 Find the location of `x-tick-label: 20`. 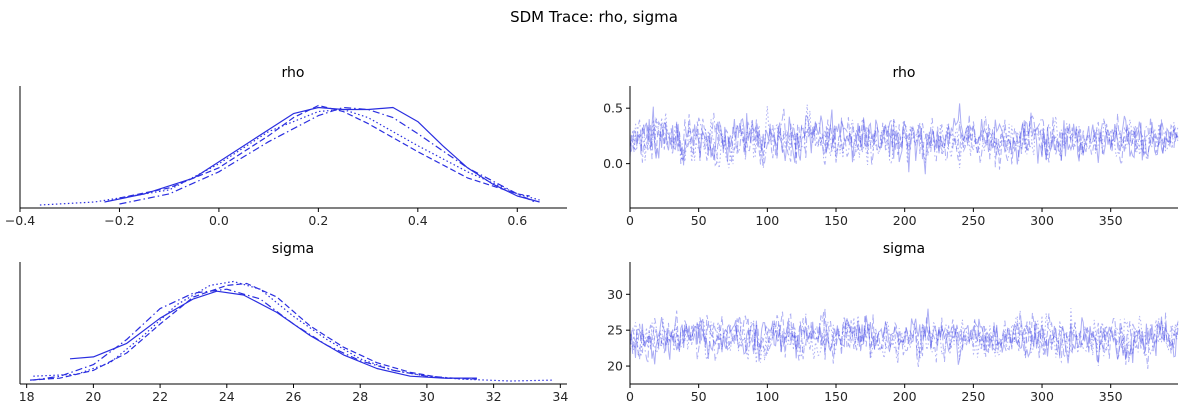

x-tick-label: 20 is located at coordinates (93, 396).